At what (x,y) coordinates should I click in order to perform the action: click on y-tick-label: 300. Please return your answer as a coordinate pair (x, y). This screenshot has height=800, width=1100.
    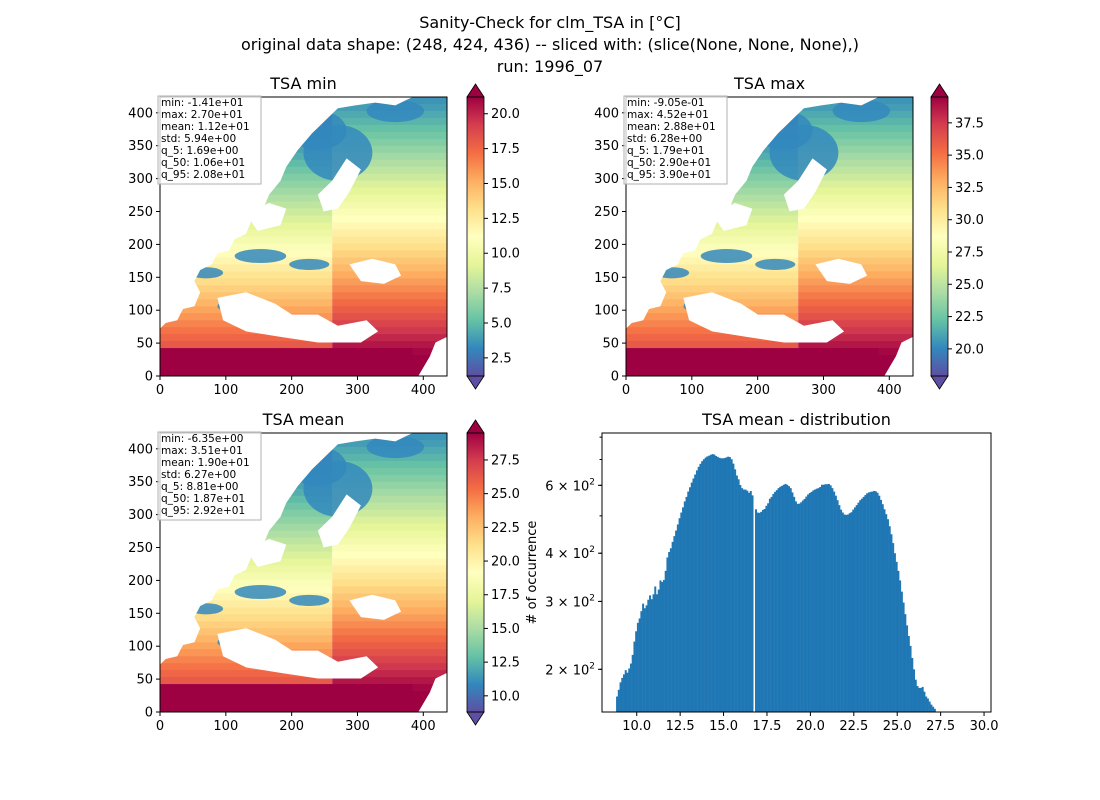
    Looking at the image, I should click on (140, 515).